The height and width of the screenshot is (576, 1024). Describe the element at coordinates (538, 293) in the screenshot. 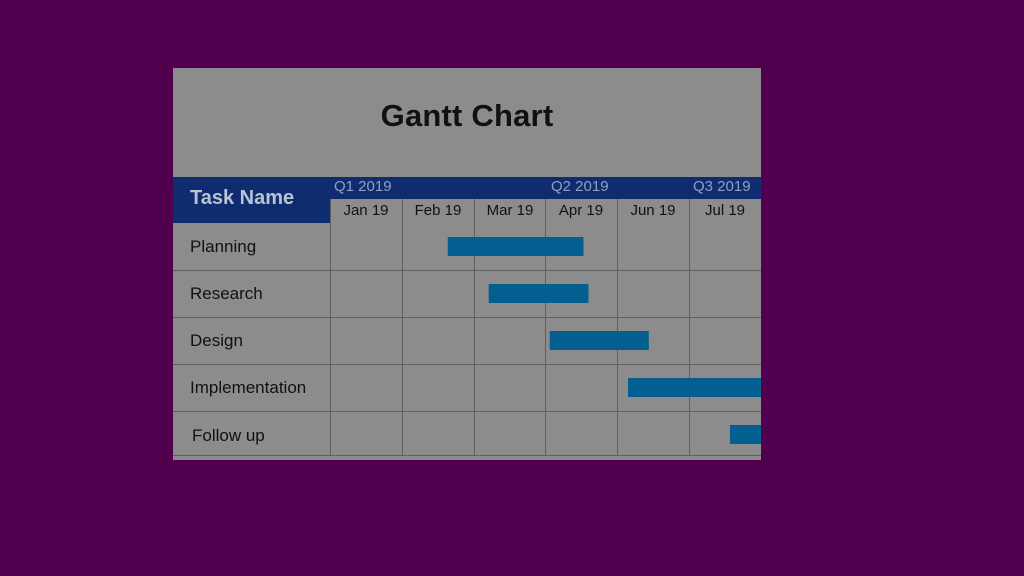

I see `task-bar-research` at that location.